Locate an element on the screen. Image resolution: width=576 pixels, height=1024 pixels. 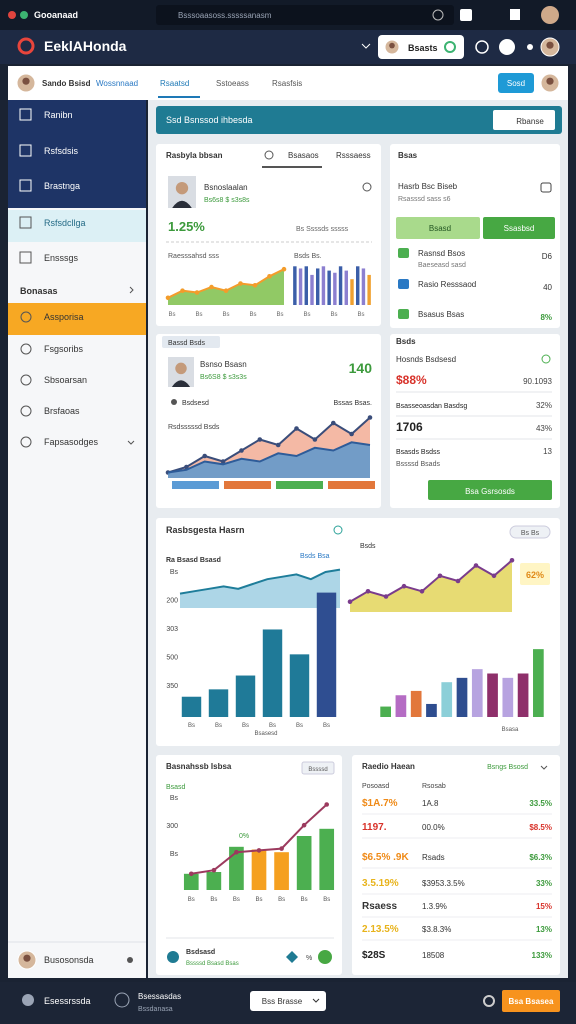
label: Rsdsssssd Bsds is located at coordinates (194, 427).